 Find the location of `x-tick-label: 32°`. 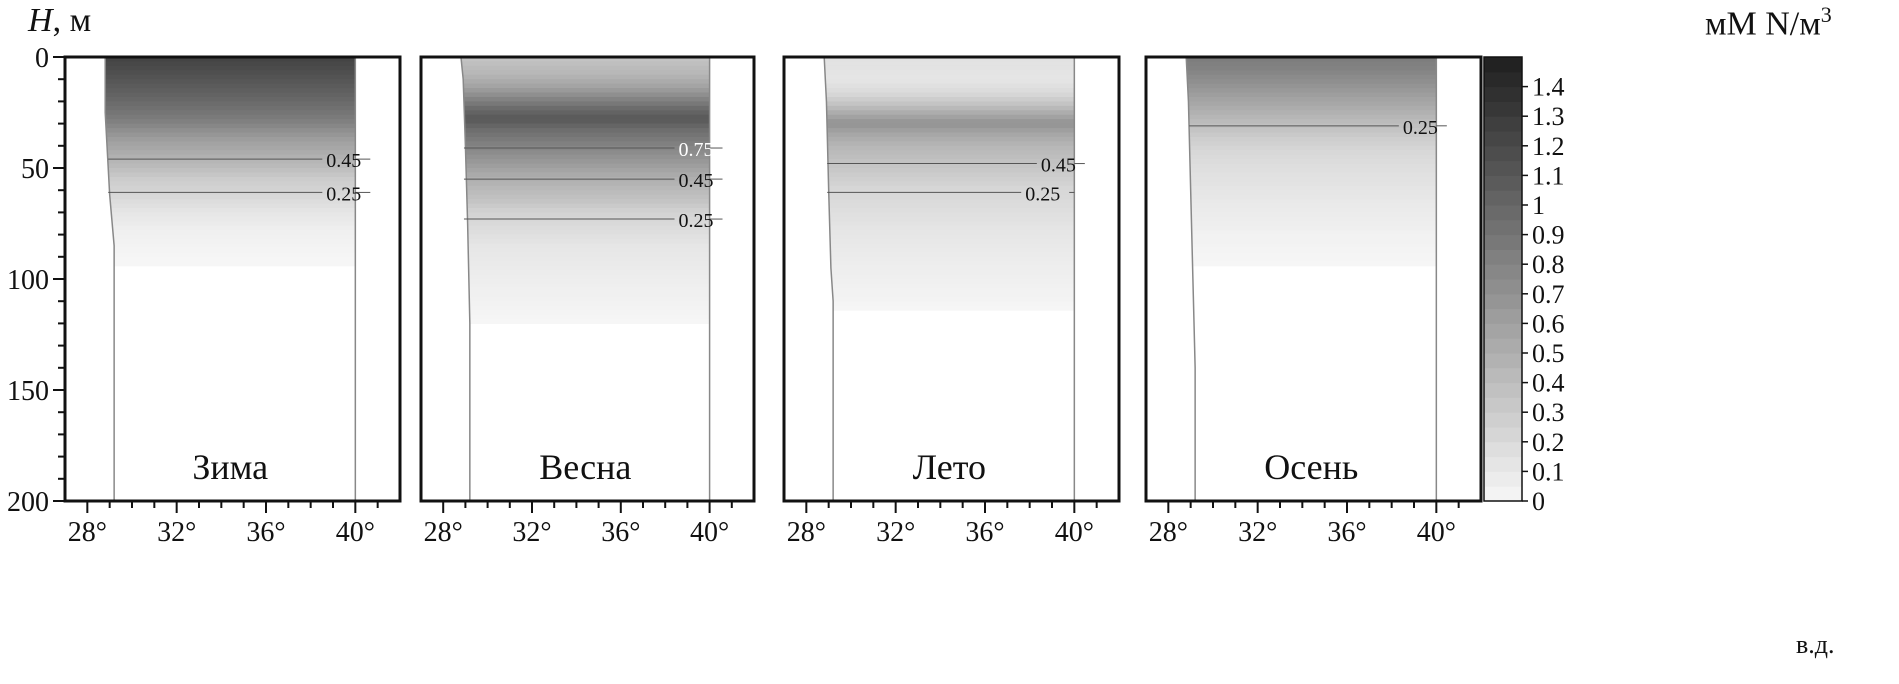

x-tick-label: 32° is located at coordinates (176, 532).